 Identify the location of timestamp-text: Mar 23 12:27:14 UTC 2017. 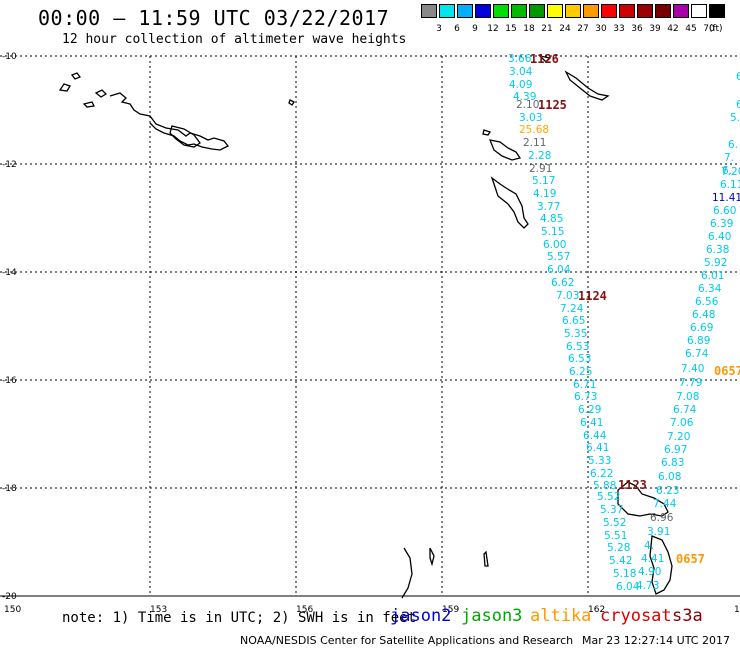
(656, 640).